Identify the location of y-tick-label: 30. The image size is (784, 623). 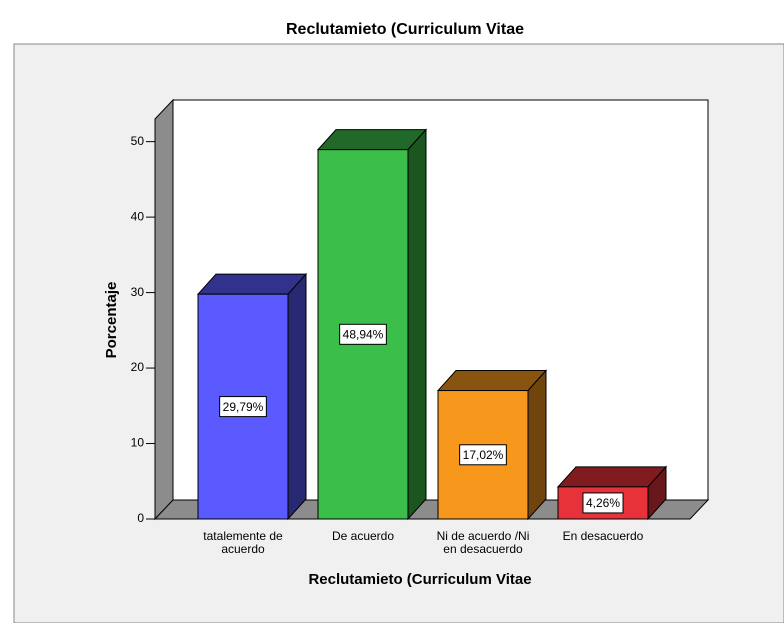
(138, 292).